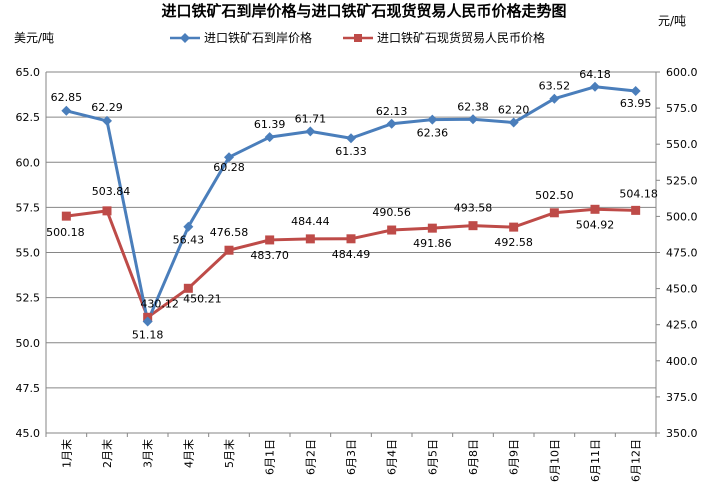 The image size is (728, 494). Describe the element at coordinates (188, 453) in the screenshot. I see `x-category-label: 4月末` at that location.